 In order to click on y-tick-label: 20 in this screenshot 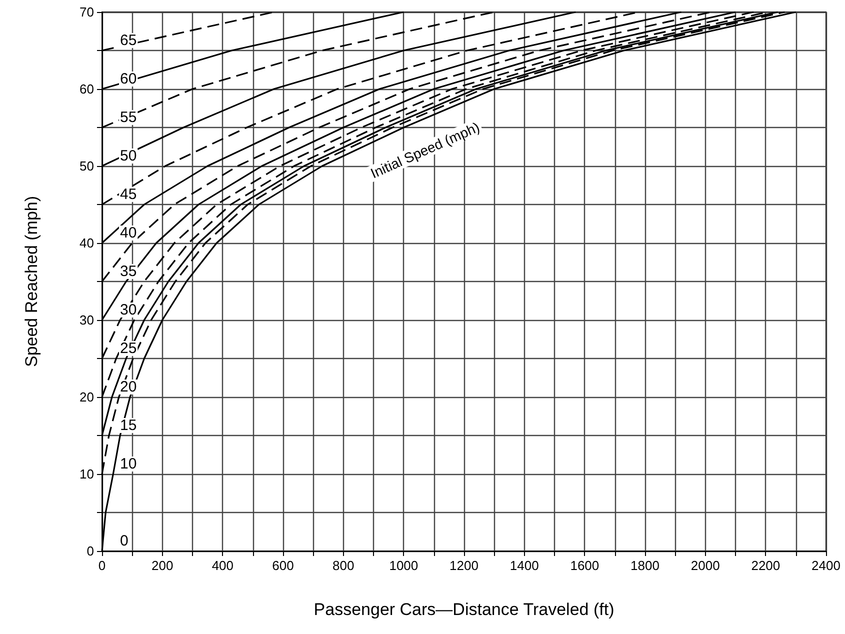, I will do `click(87, 397)`.